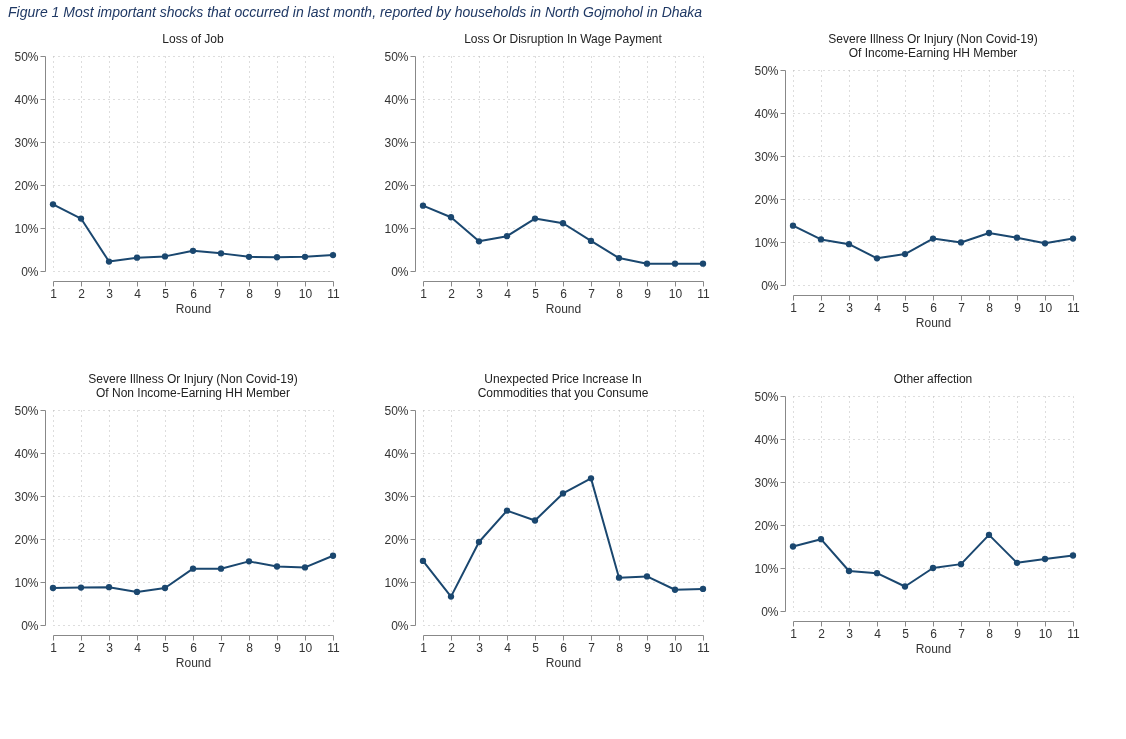 This screenshot has height=739, width=1126. Describe the element at coordinates (193, 39) in the screenshot. I see `chart-title: Loss of Job` at that location.